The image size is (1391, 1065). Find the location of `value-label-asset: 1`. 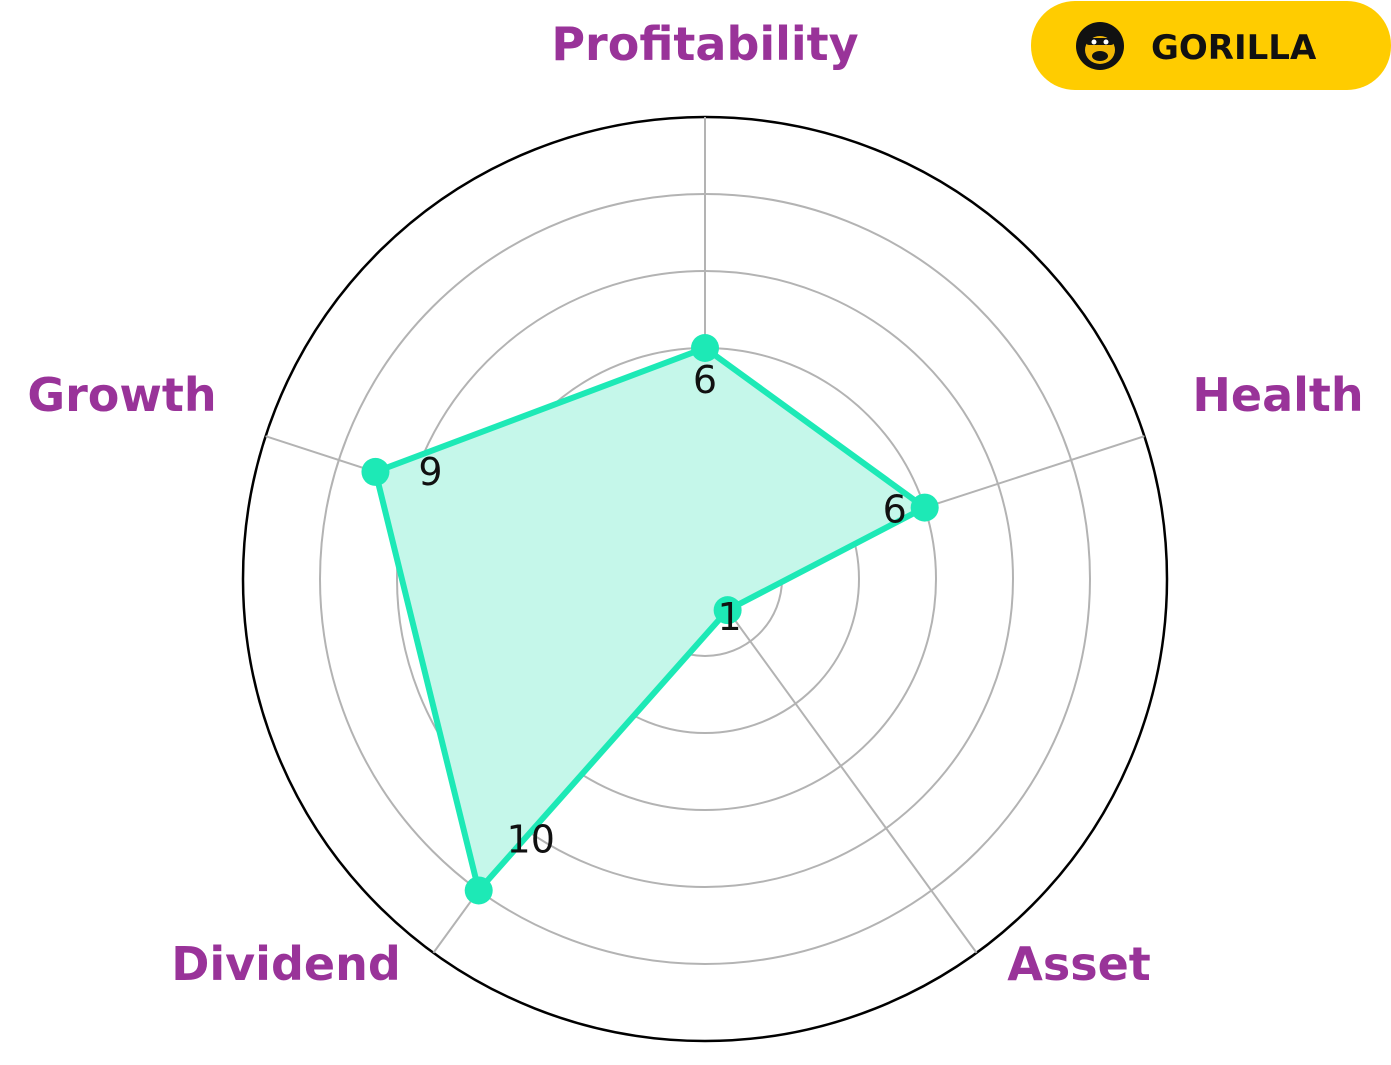

value-label-asset: 1 is located at coordinates (730, 617).